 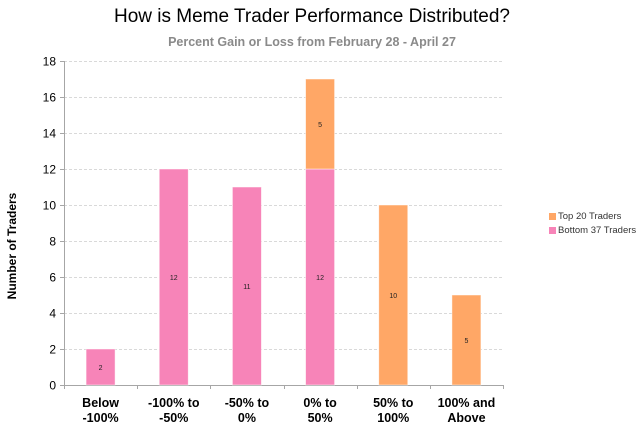 What do you see at coordinates (393, 418) in the screenshot?
I see `x-category-label: 100%` at bounding box center [393, 418].